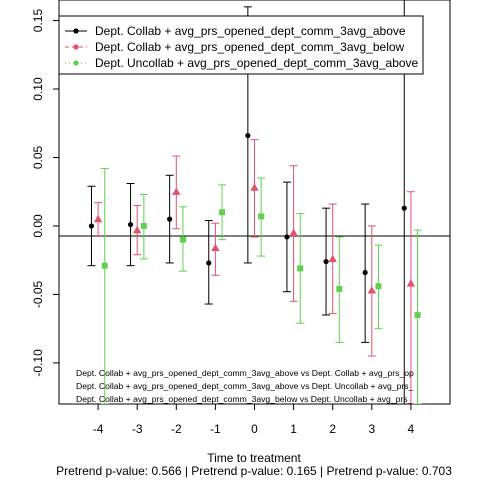 The image size is (480, 480). I want to click on legend-box, so click(241, 45).